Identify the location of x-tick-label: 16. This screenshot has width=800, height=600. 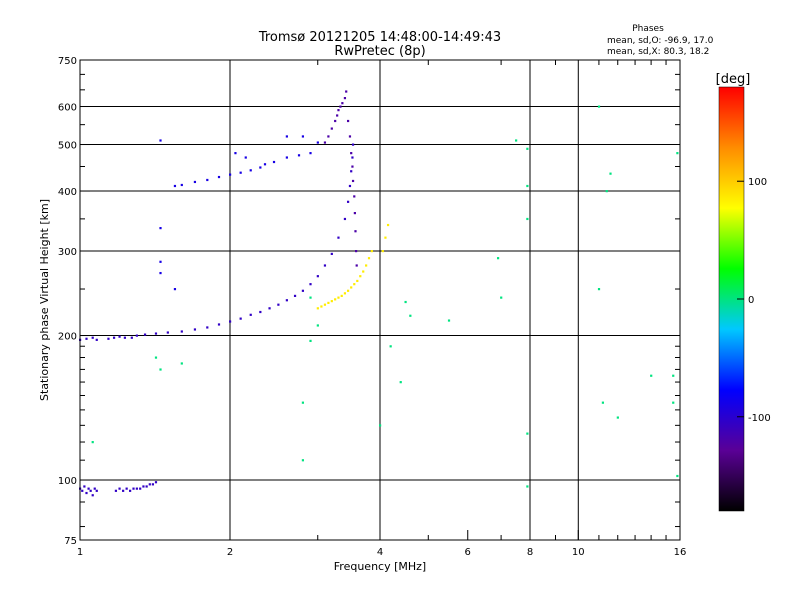
(680, 552).